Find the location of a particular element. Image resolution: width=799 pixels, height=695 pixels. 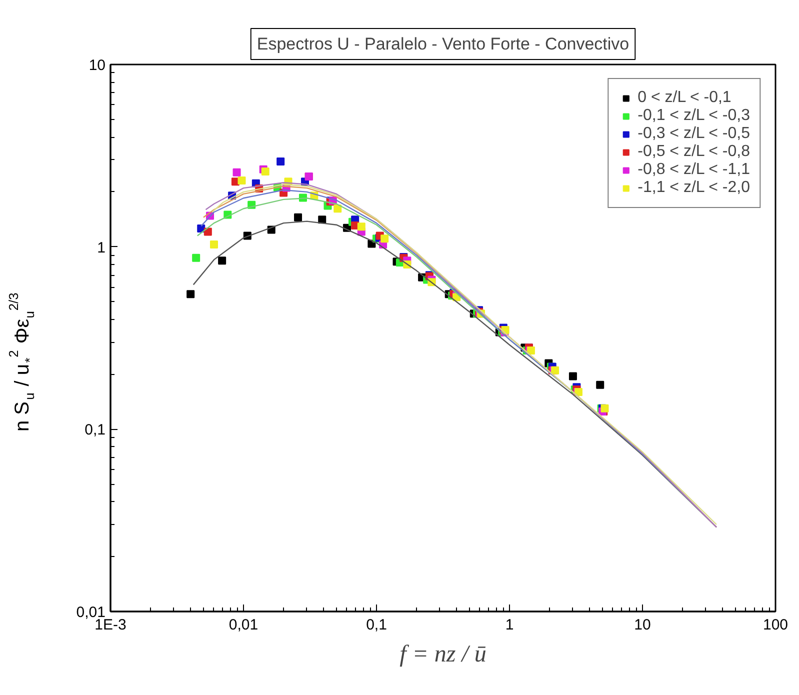

y-axis-title: n Su / u*2 Φεu2/3 is located at coordinates (21, 362).